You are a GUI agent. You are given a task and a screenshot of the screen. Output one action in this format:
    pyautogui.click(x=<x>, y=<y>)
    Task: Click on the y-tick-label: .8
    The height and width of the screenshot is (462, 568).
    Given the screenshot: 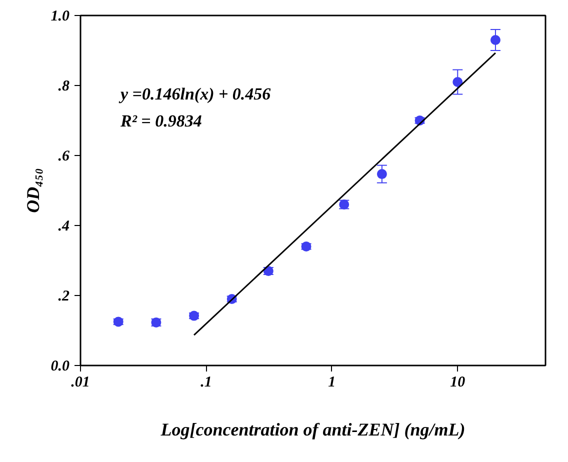 What is the action you would take?
    pyautogui.click(x=64, y=86)
    